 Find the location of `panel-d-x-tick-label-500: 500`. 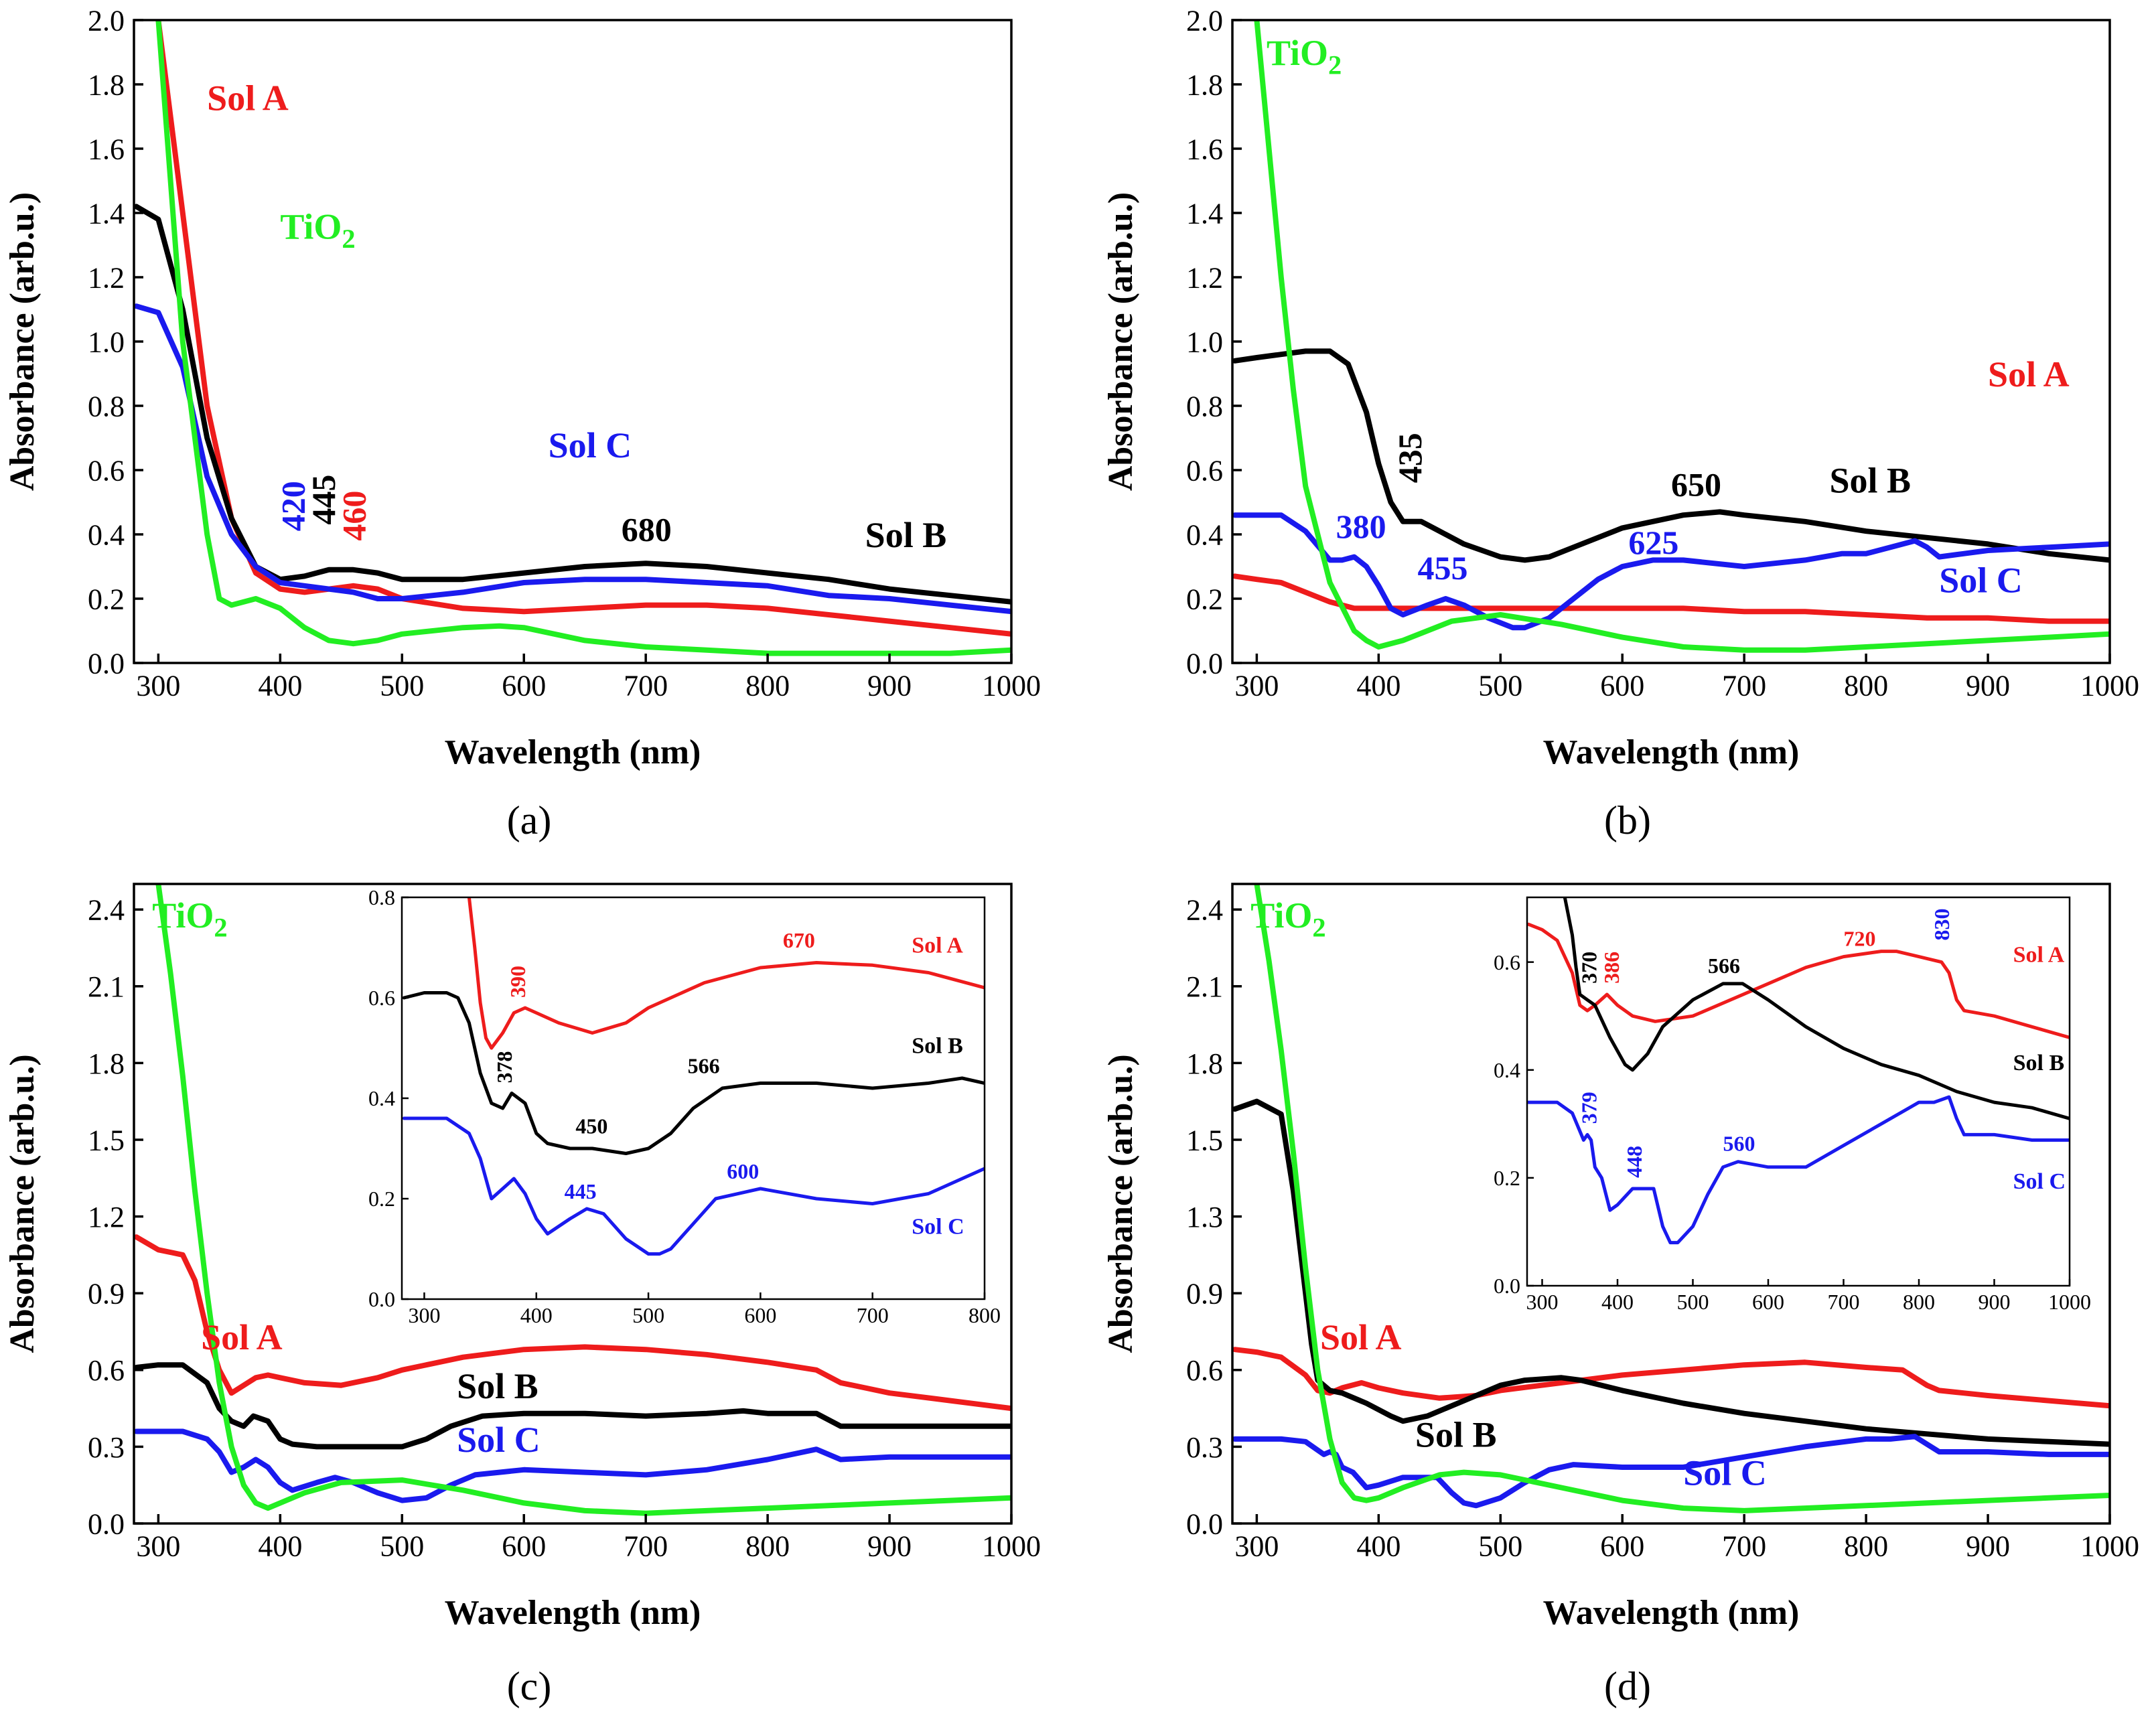

panel-d-x-tick-label-500: 500 is located at coordinates (1500, 1546).